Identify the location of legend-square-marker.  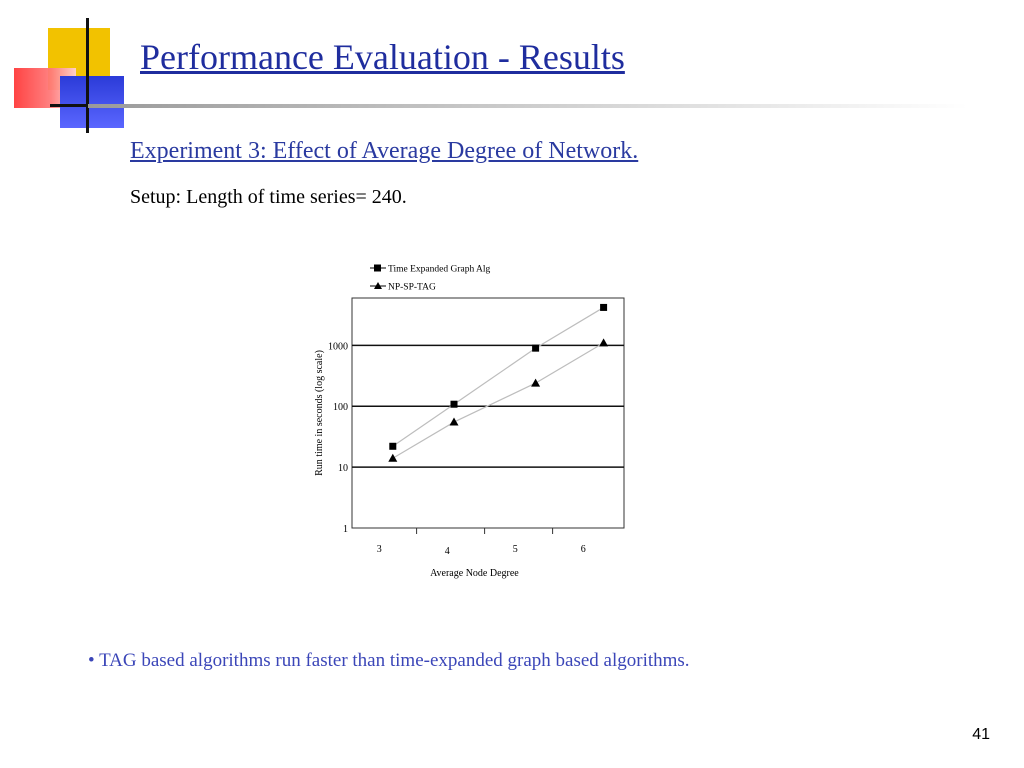
(377, 268).